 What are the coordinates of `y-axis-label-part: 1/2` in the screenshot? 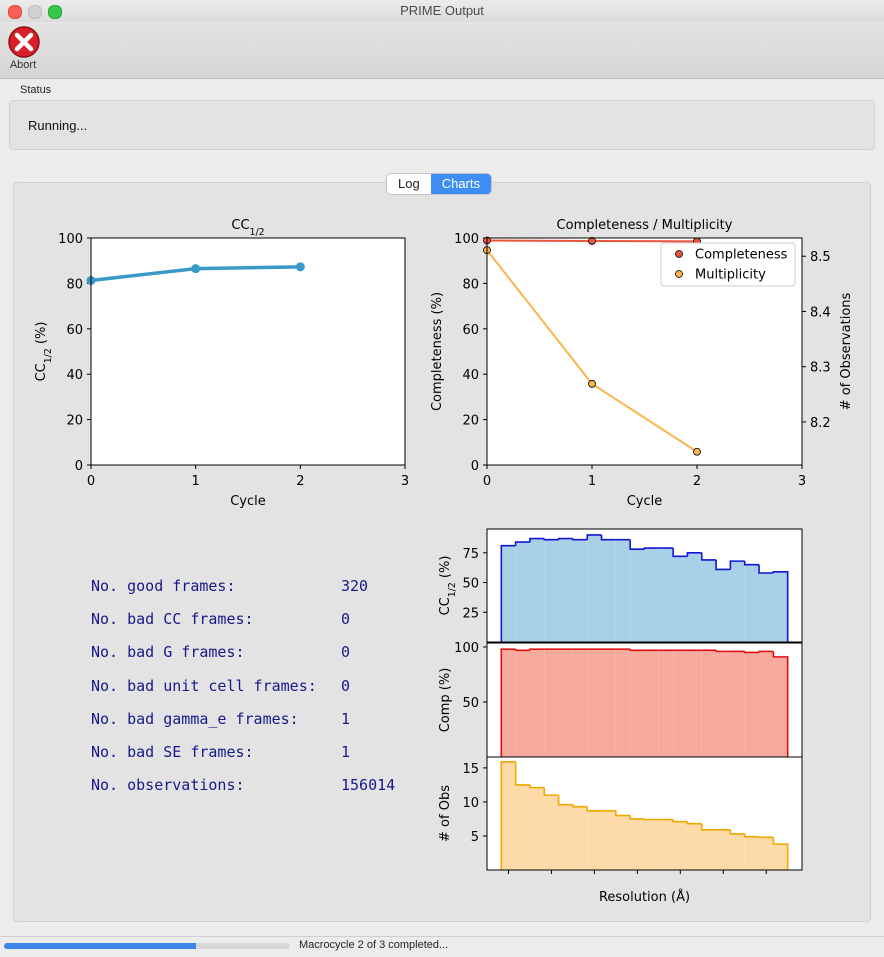 It's located at (48, 355).